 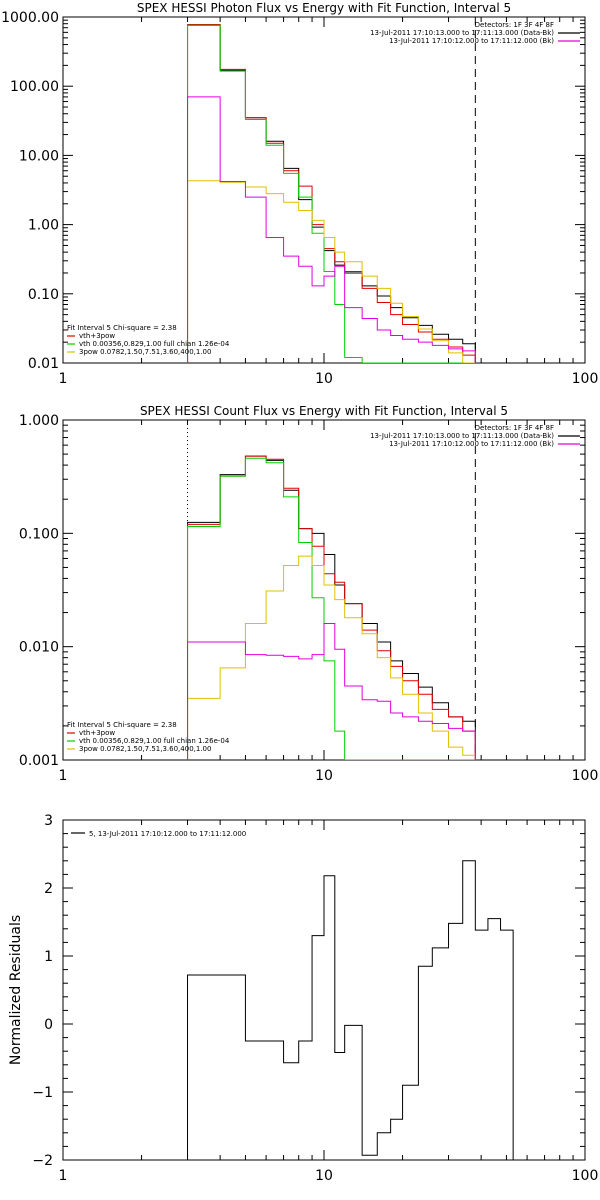 I want to click on y-tick-label: 0, so click(x=48, y=1025).